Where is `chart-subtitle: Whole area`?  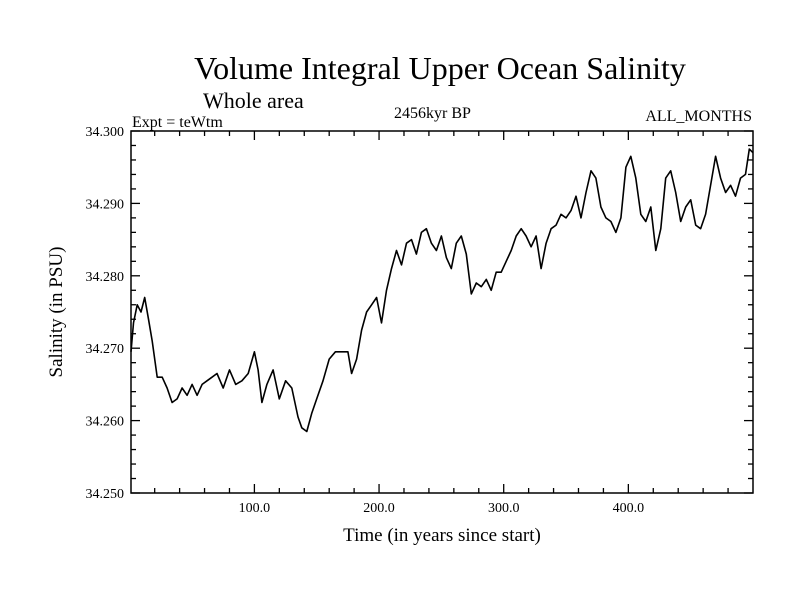 chart-subtitle: Whole area is located at coordinates (253, 100).